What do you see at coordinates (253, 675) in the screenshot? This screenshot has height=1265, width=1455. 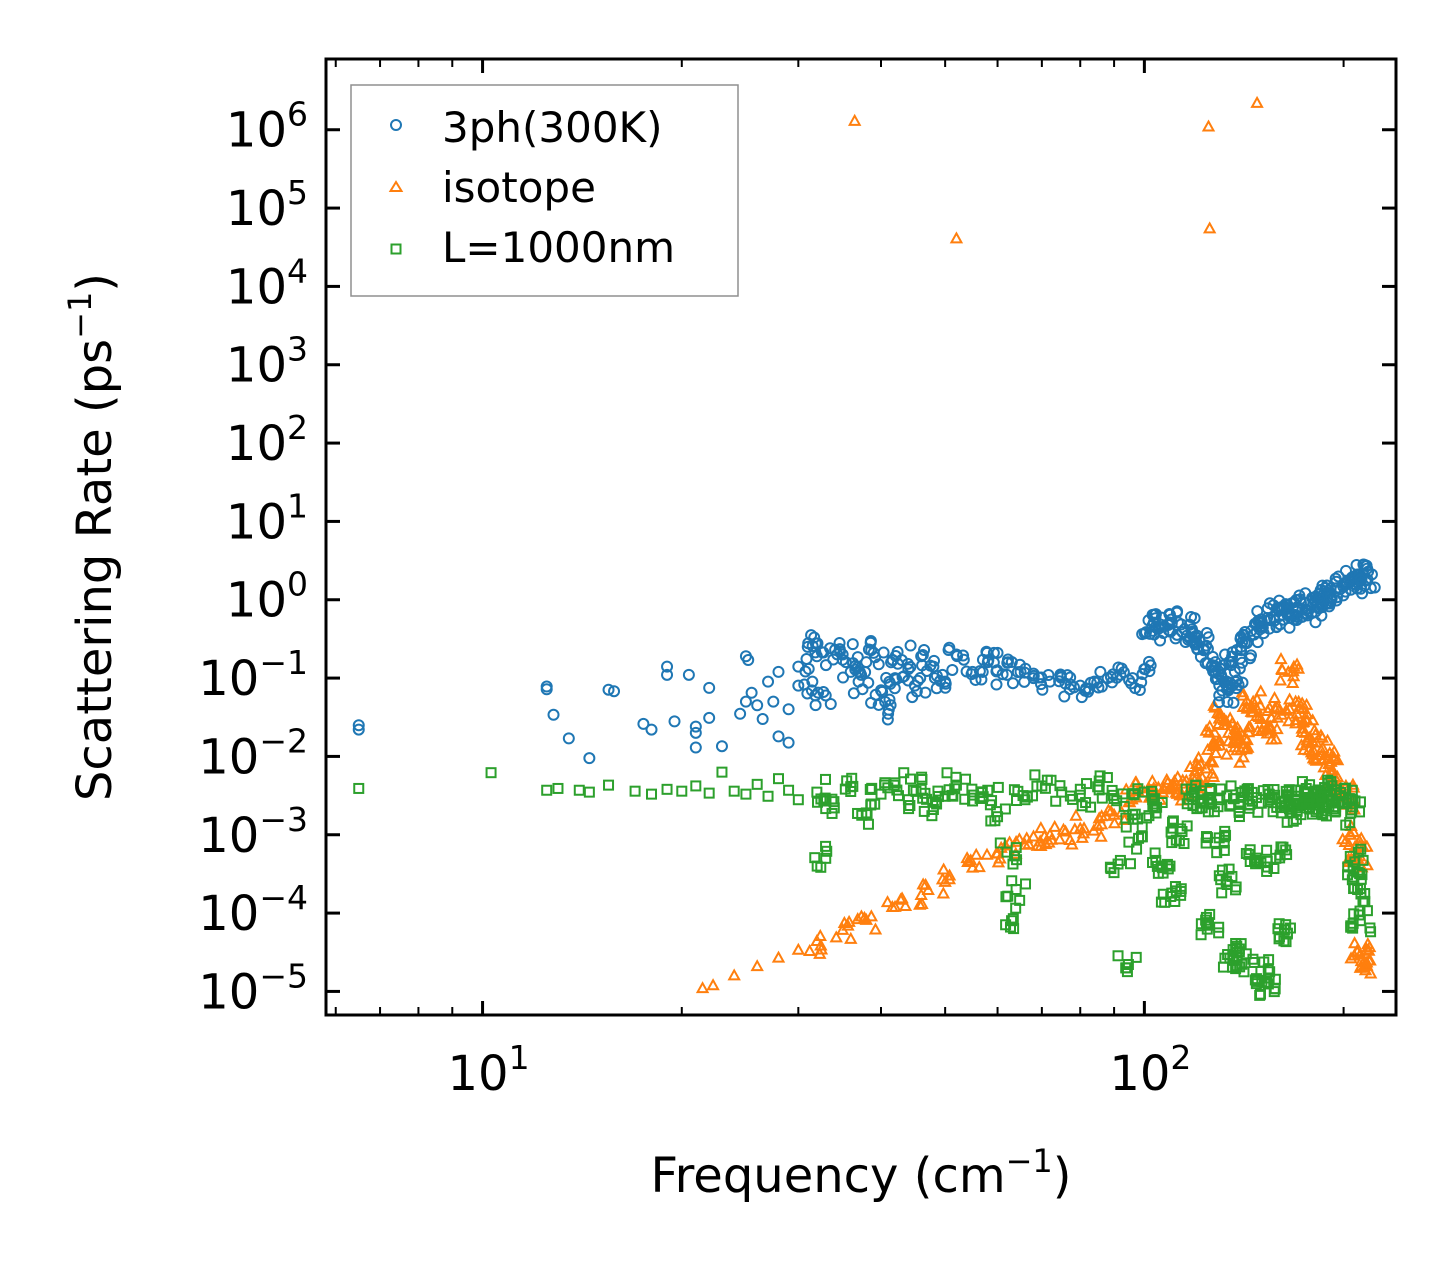 I see `y-tick-label: 10⁻¹` at bounding box center [253, 675].